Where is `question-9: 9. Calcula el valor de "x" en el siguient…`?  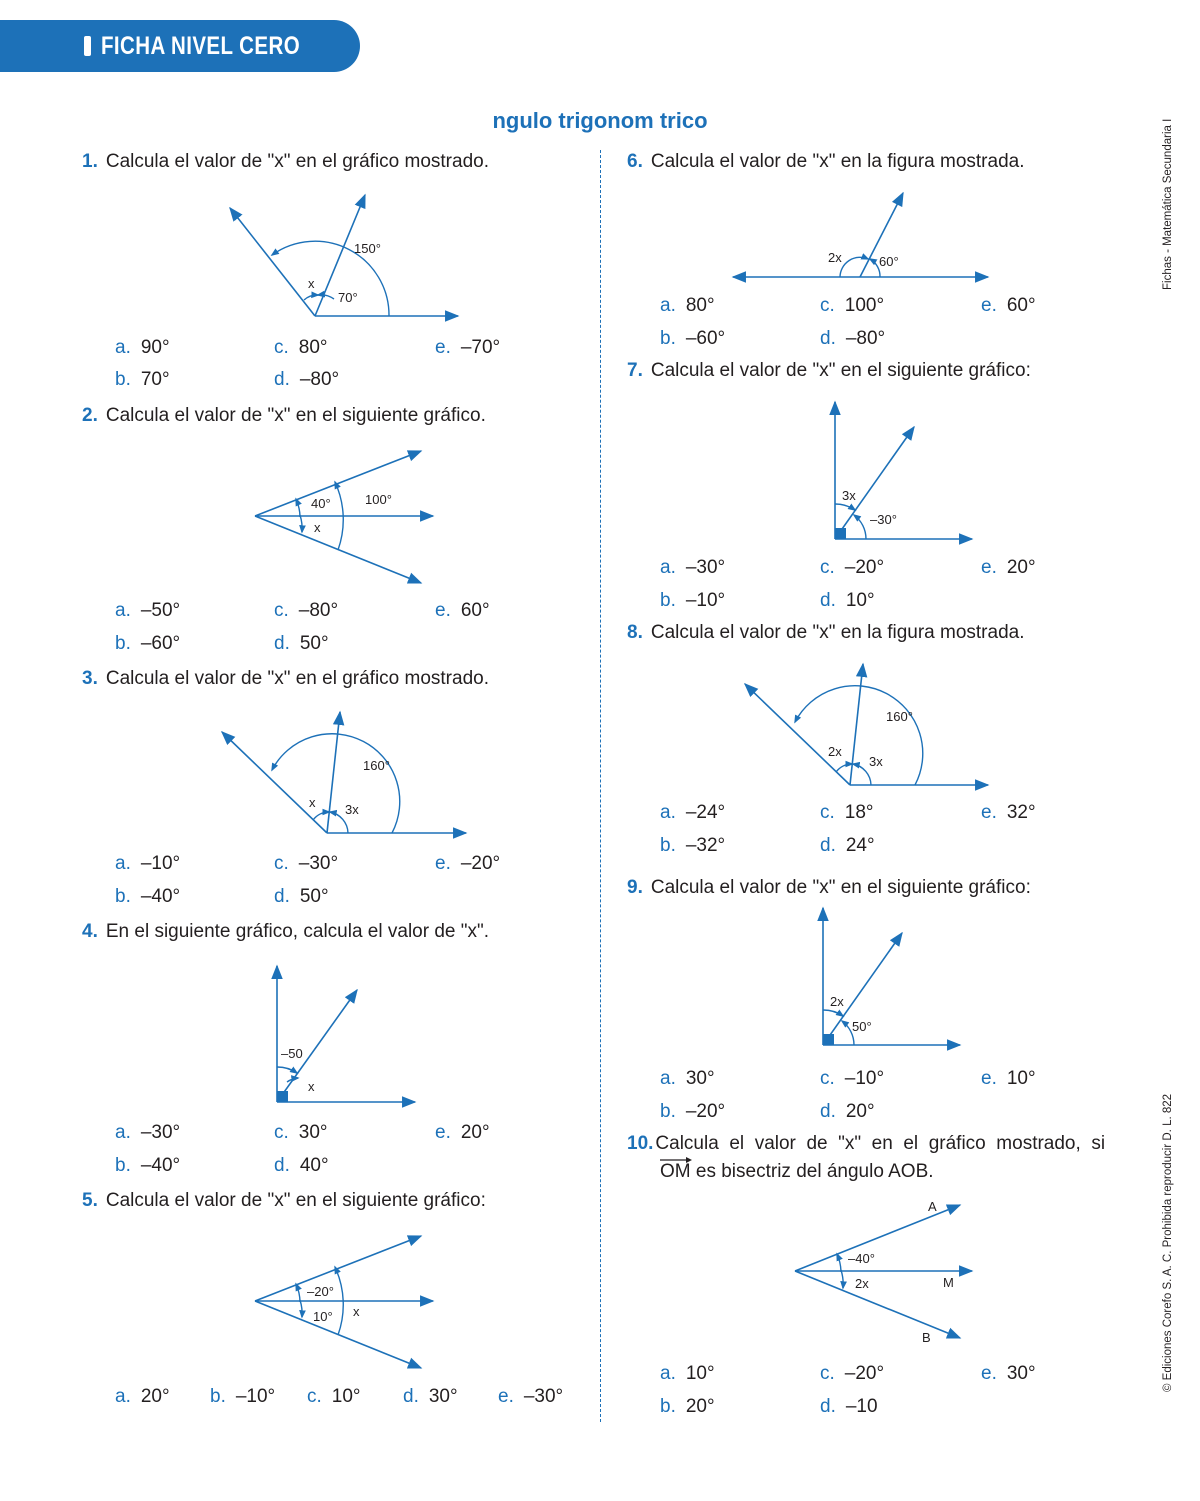
question-9: 9. Calcula el valor de "x" en el siguient… is located at coordinates (829, 887).